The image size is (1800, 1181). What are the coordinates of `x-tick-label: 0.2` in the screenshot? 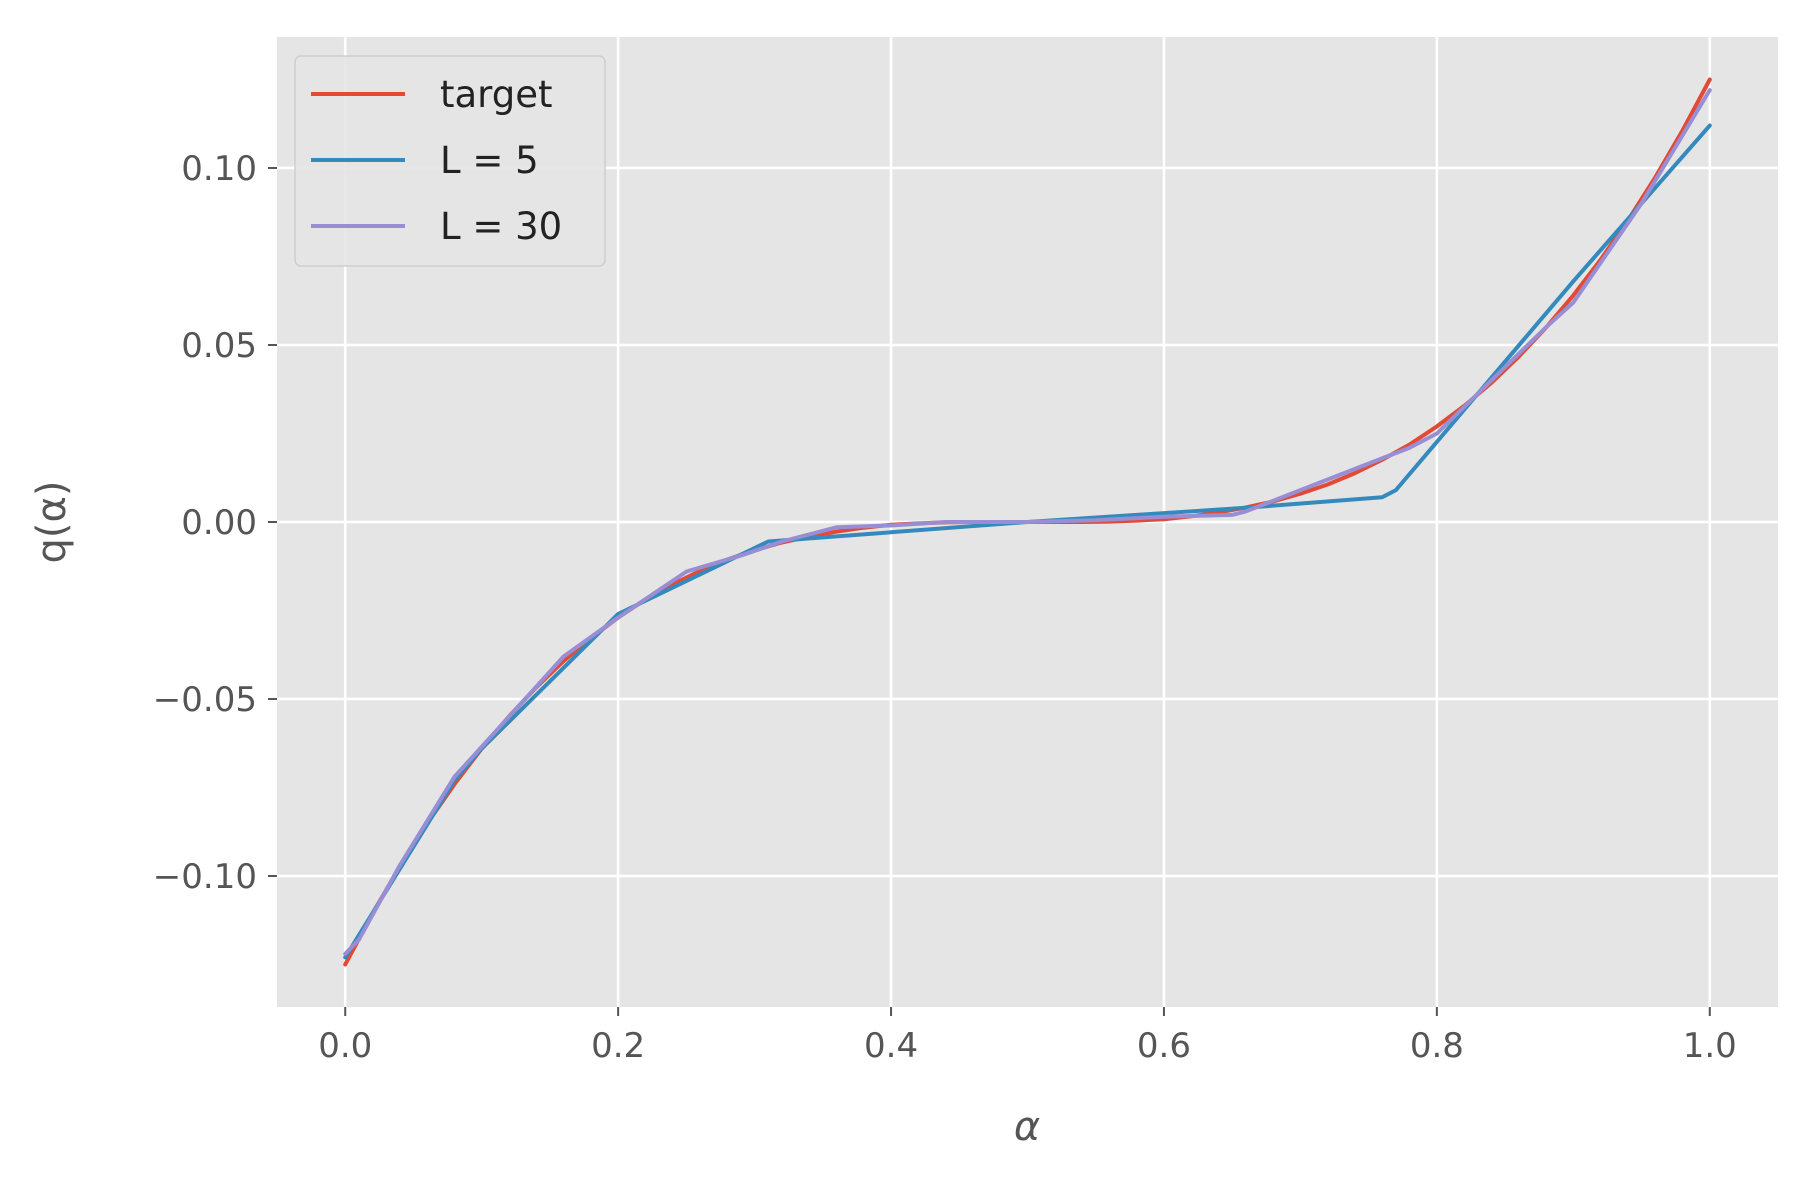 It's located at (618, 1046).